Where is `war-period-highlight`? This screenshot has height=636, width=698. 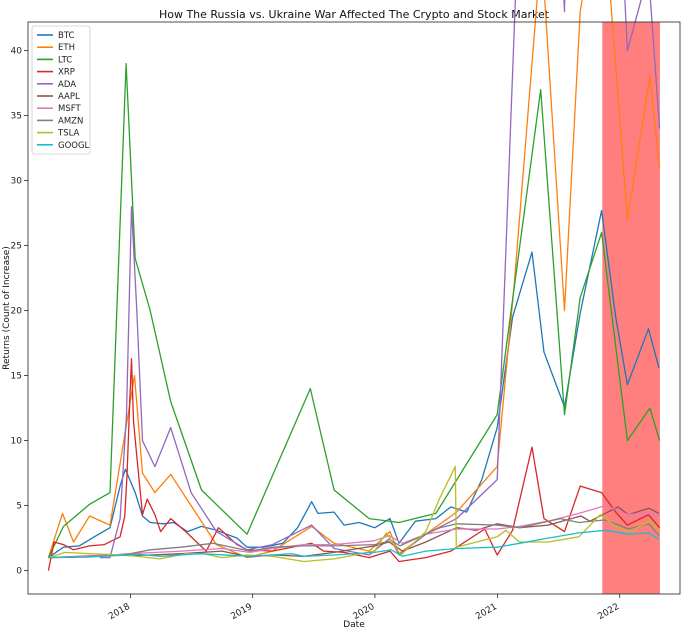 war-period-highlight is located at coordinates (631, 308).